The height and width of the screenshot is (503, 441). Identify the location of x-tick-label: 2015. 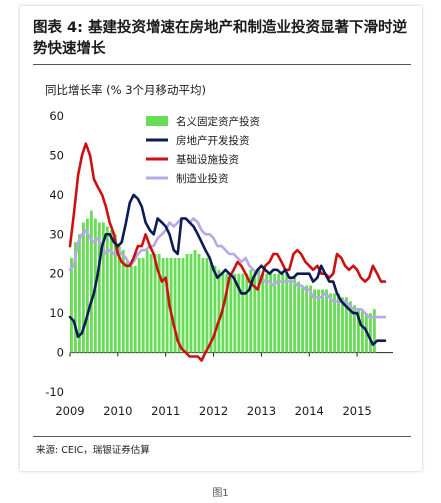
(356, 411).